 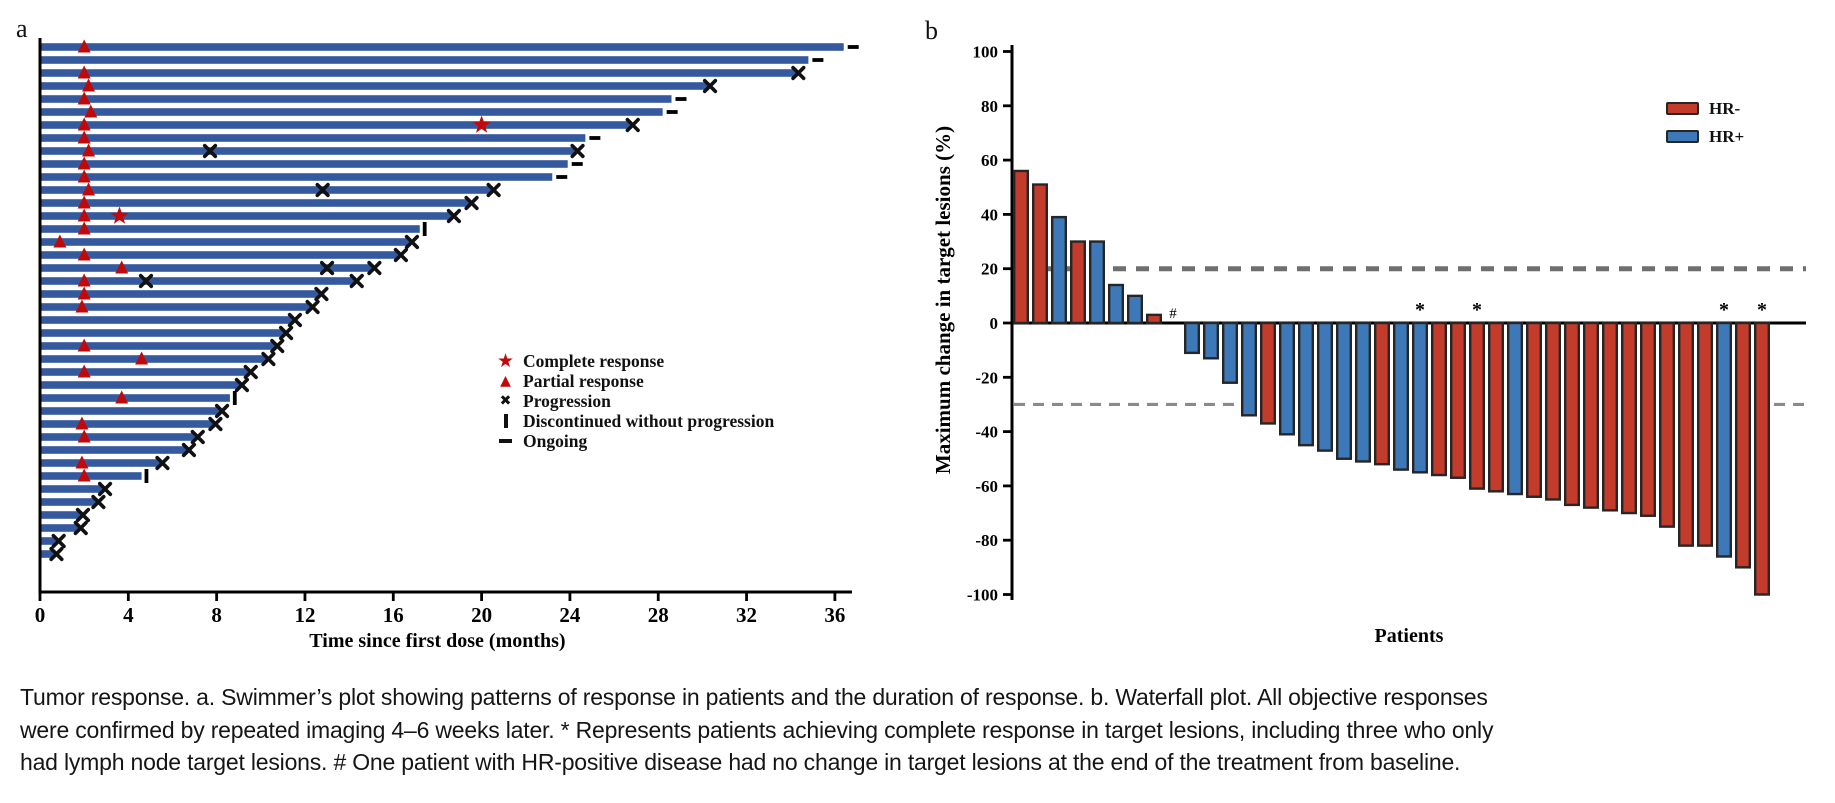 I want to click on x-tick-label: 4, so click(x=128, y=615).